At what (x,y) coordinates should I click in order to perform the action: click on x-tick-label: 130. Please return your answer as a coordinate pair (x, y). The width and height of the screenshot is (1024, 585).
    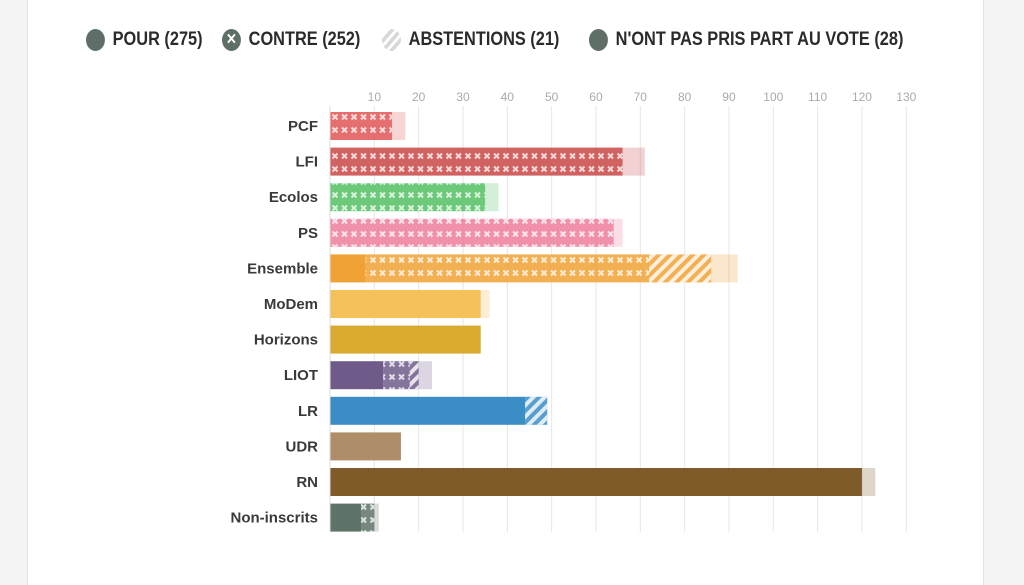
    Looking at the image, I should click on (906, 97).